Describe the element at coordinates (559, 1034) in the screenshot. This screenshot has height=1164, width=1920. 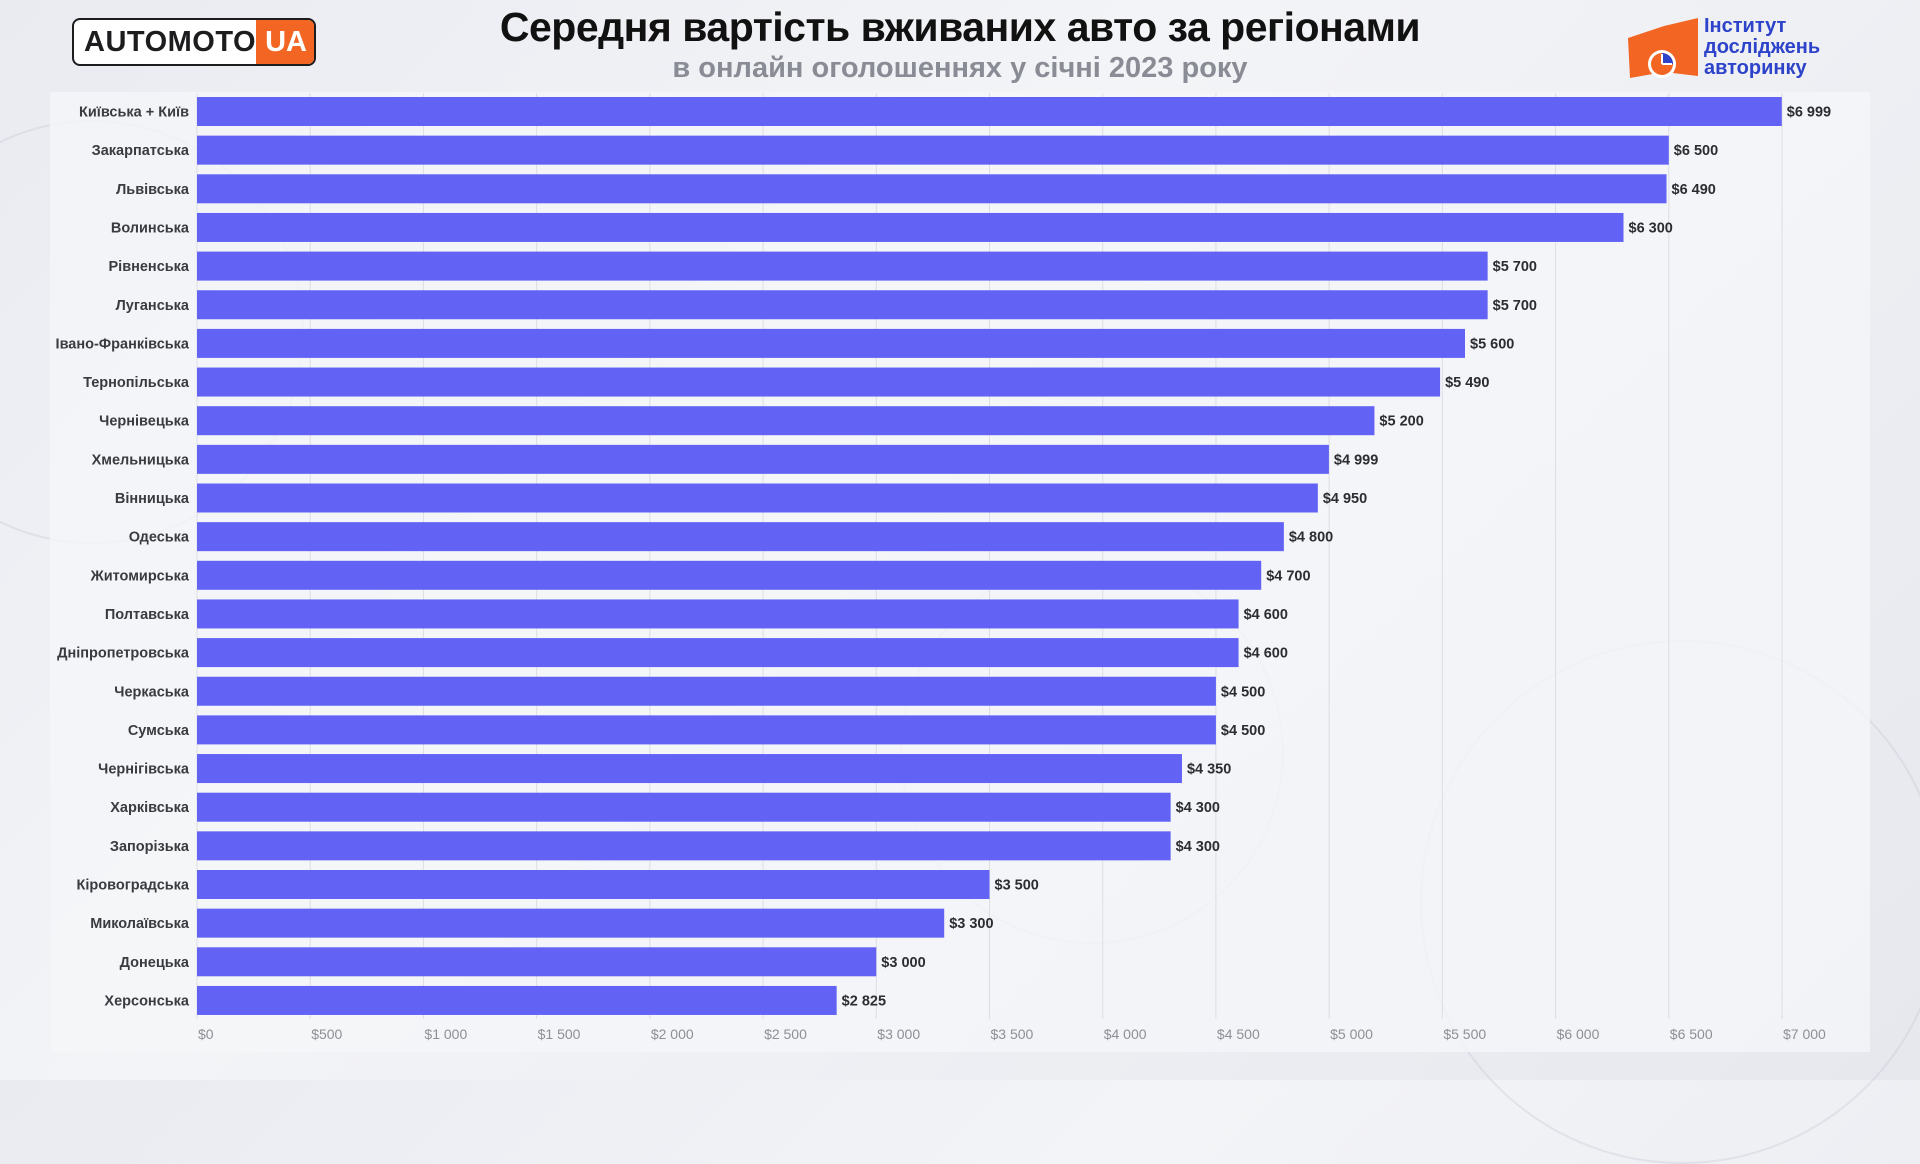
I see `x-tick-label: $1 500` at that location.